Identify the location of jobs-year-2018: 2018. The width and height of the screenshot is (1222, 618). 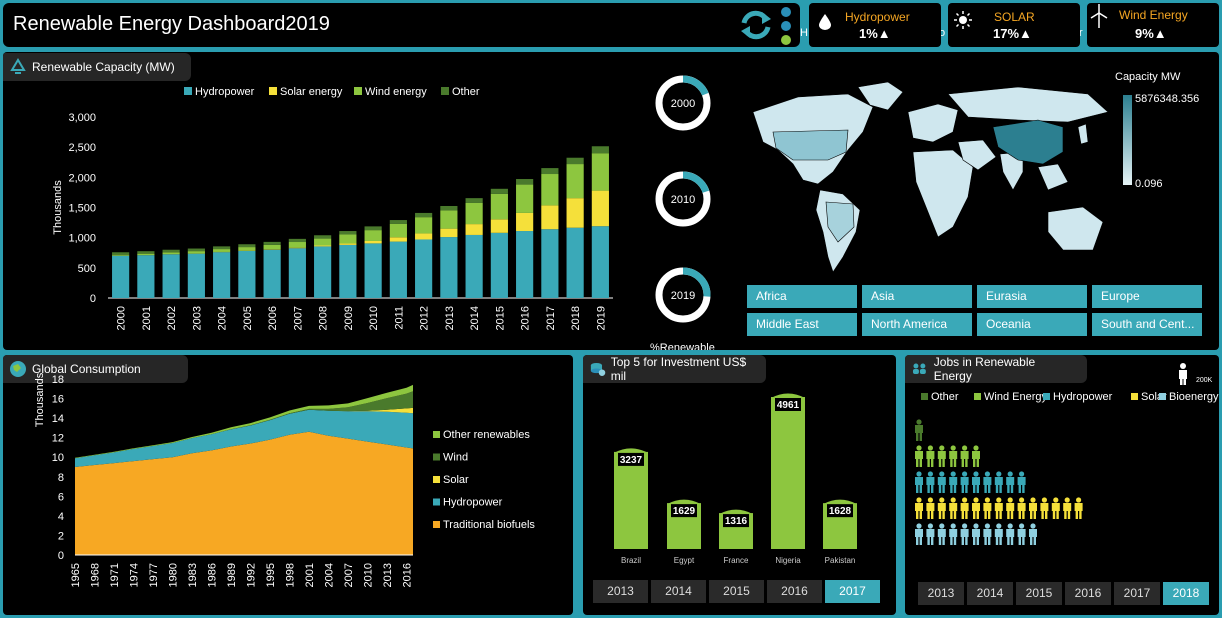
(1186, 593).